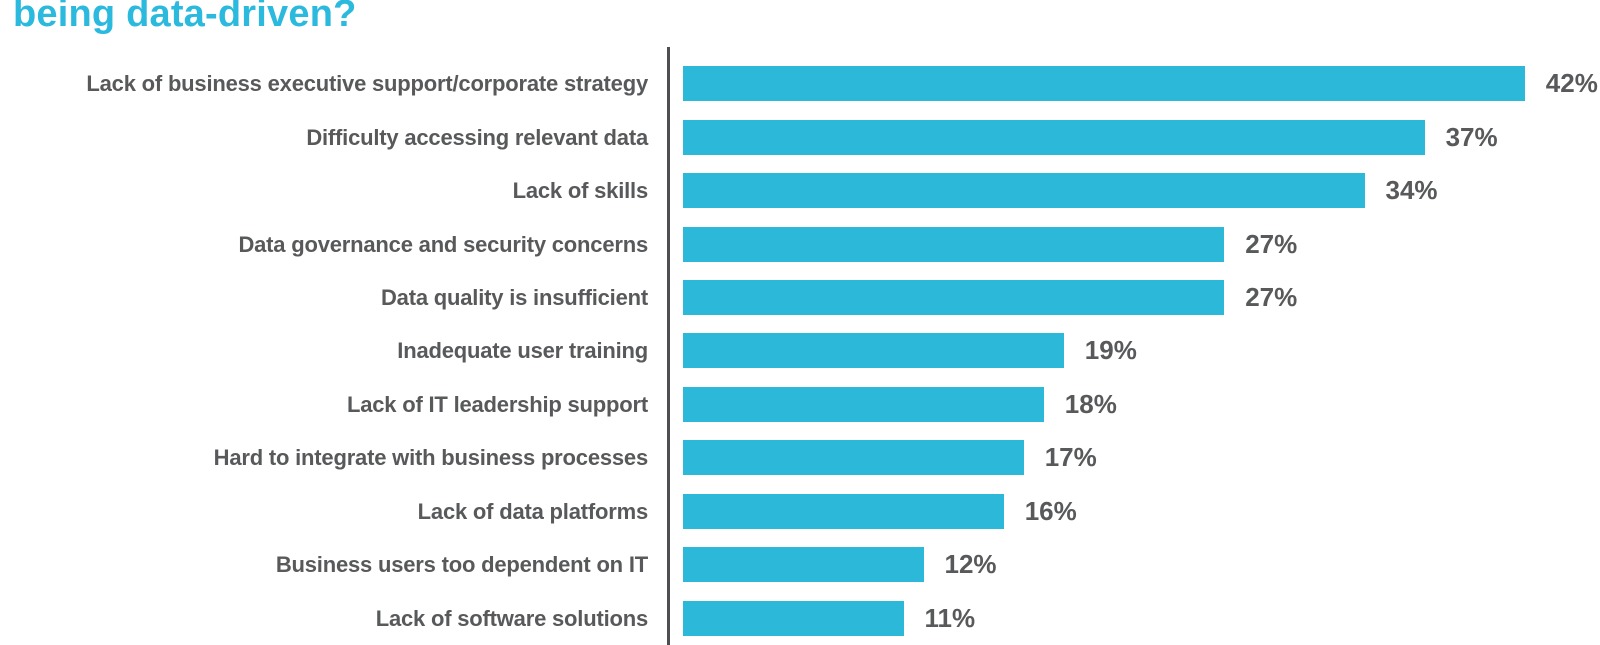 This screenshot has width=1600, height=645. I want to click on bar-row: Lack of software solutions 11%, so click(800, 618).